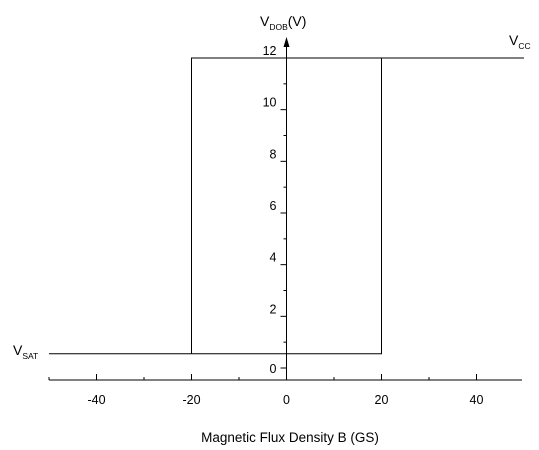 Image resolution: width=539 pixels, height=450 pixels. What do you see at coordinates (273, 154) in the screenshot?
I see `y-tick-label: 8` at bounding box center [273, 154].